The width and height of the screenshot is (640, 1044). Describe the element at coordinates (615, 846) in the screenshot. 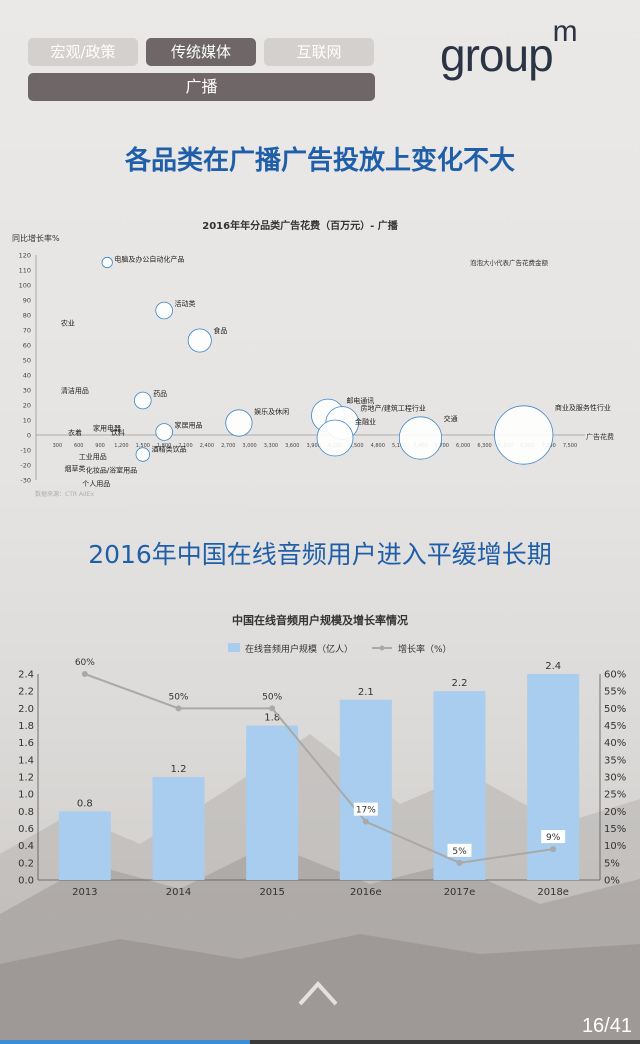

I see `bar-y2-tick-label: 10%` at that location.